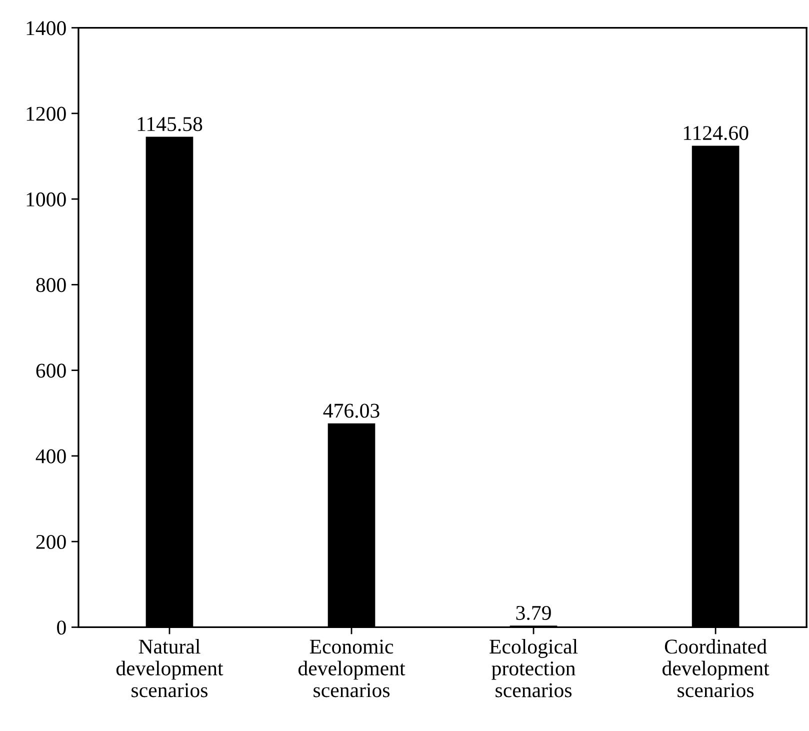 Image resolution: width=809 pixels, height=731 pixels. I want to click on x-tick-label: Economic development scenarios, so click(352, 669).